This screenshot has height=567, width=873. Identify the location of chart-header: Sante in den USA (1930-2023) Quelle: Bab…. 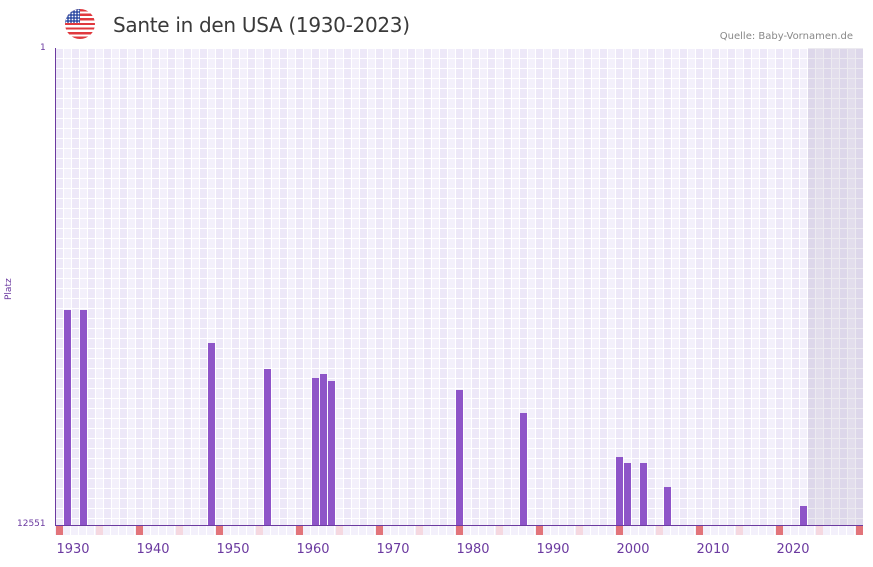
(436, 24).